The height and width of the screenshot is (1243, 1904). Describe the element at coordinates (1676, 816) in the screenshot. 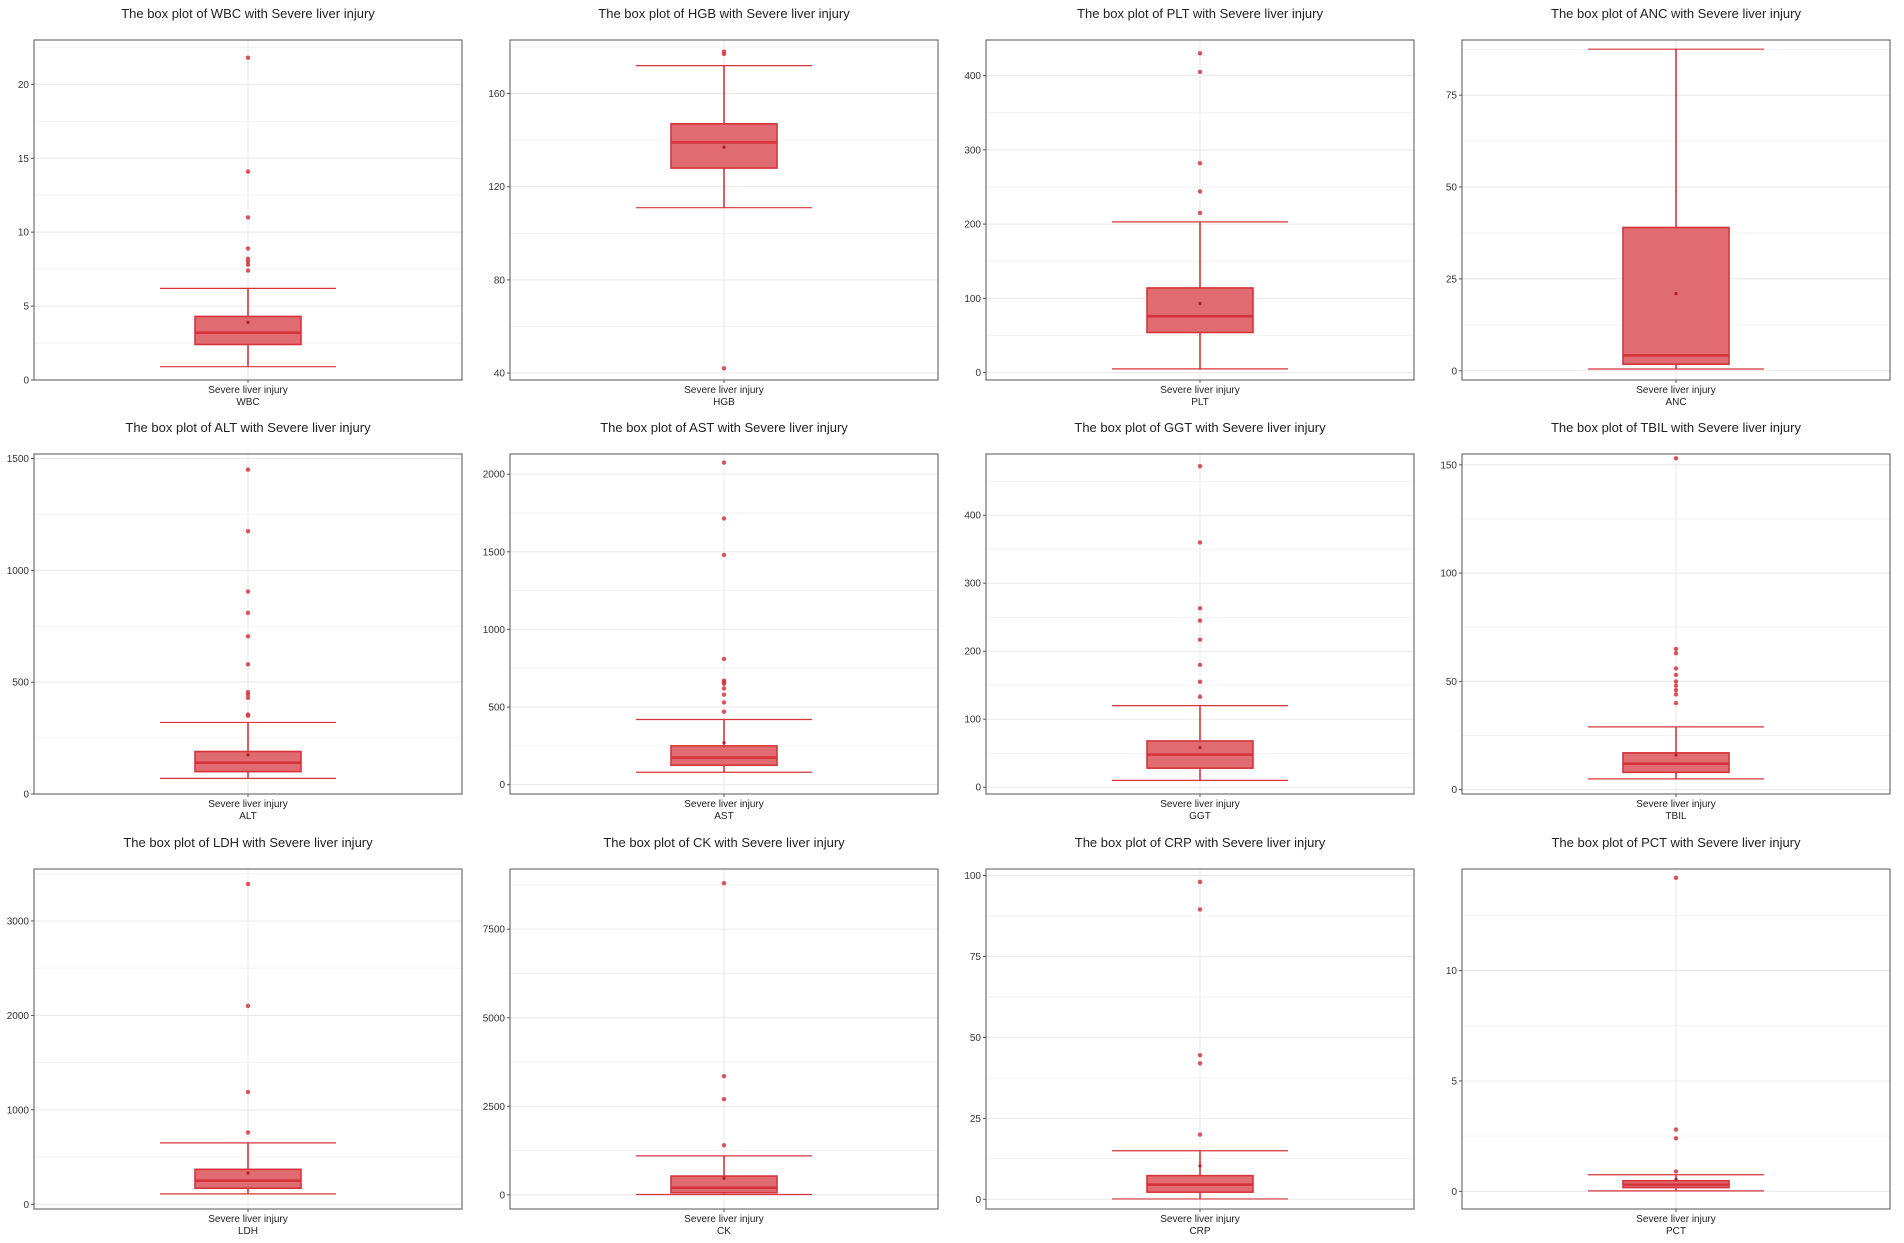

I see `x-axis-label: TBIL` at that location.